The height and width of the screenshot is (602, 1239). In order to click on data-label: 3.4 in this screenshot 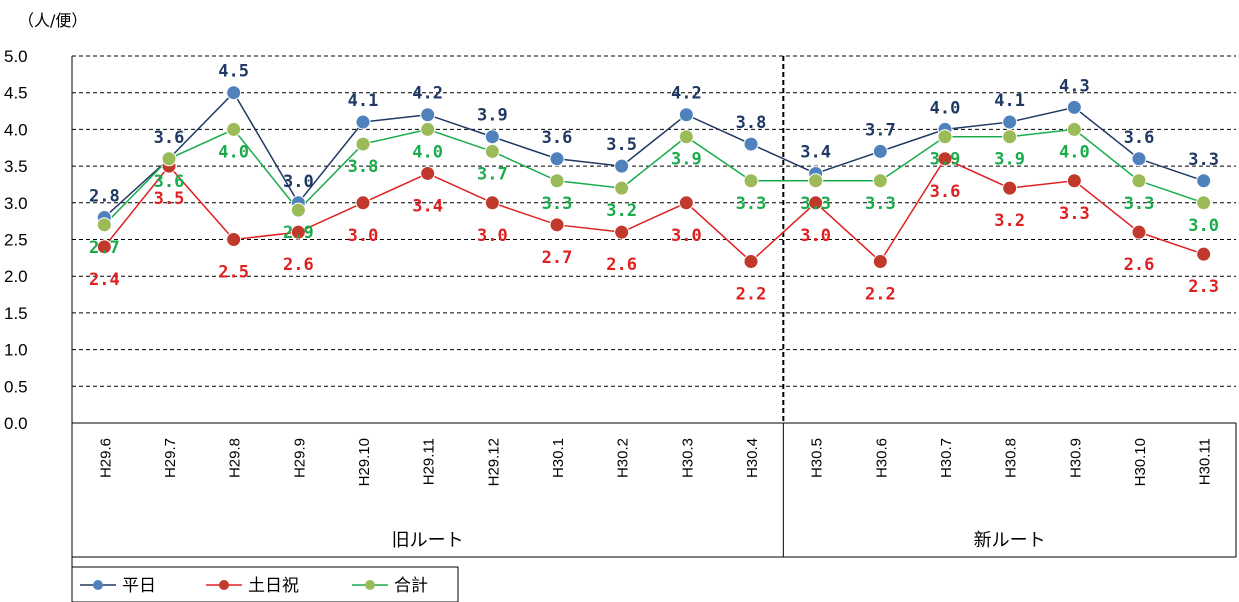, I will do `click(427, 206)`.